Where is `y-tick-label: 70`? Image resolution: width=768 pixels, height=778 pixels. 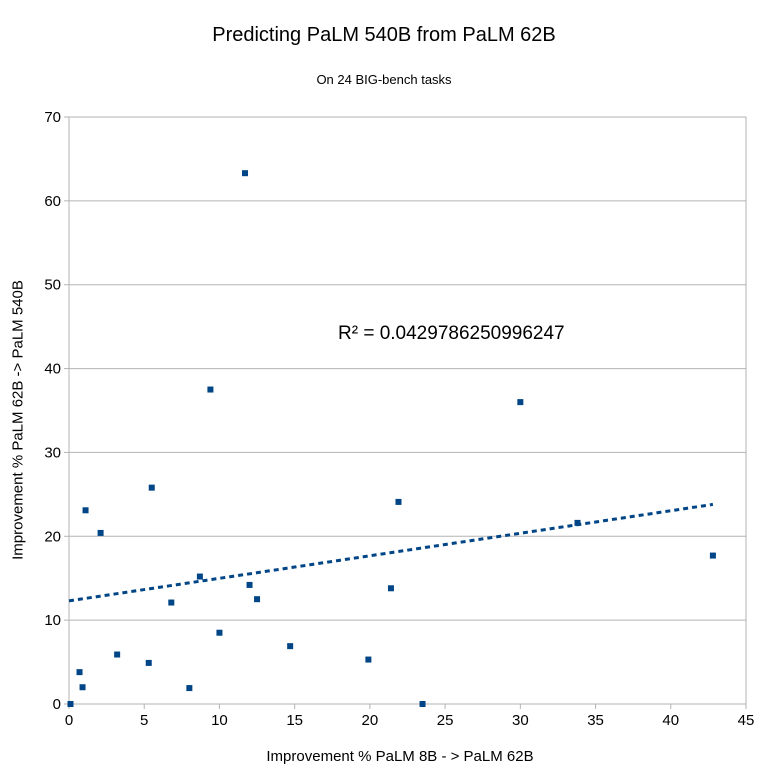 y-tick-label: 70 is located at coordinates (52, 117).